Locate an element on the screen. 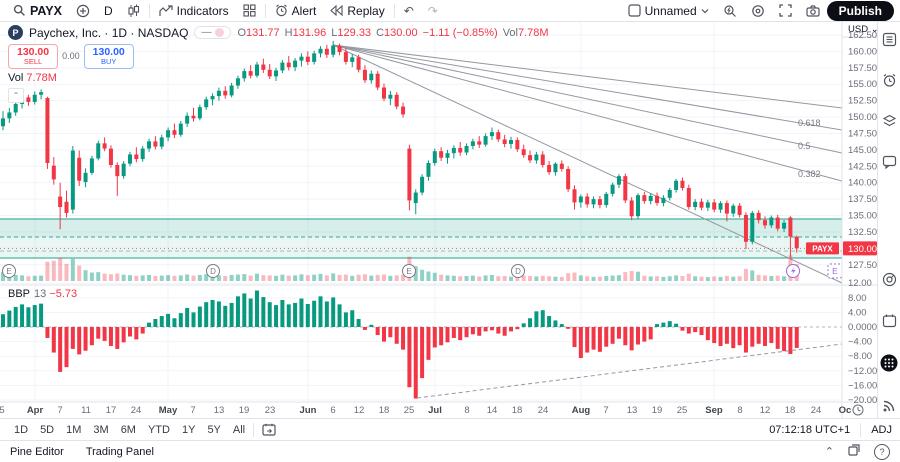  range-button-5D: 5D is located at coordinates (47, 429).